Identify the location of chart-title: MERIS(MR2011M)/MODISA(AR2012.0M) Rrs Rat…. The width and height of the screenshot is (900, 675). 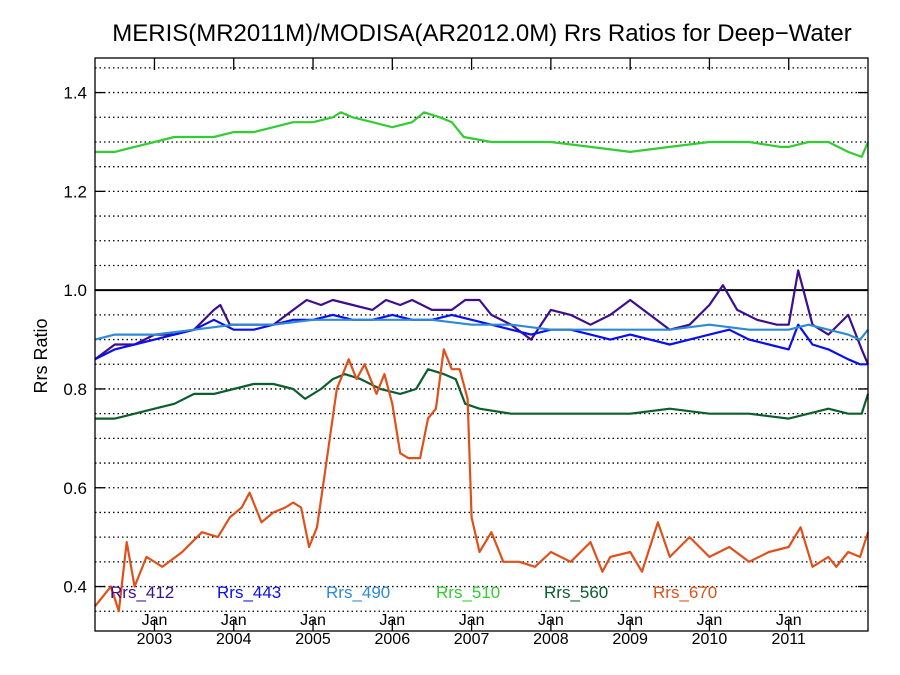
(482, 33).